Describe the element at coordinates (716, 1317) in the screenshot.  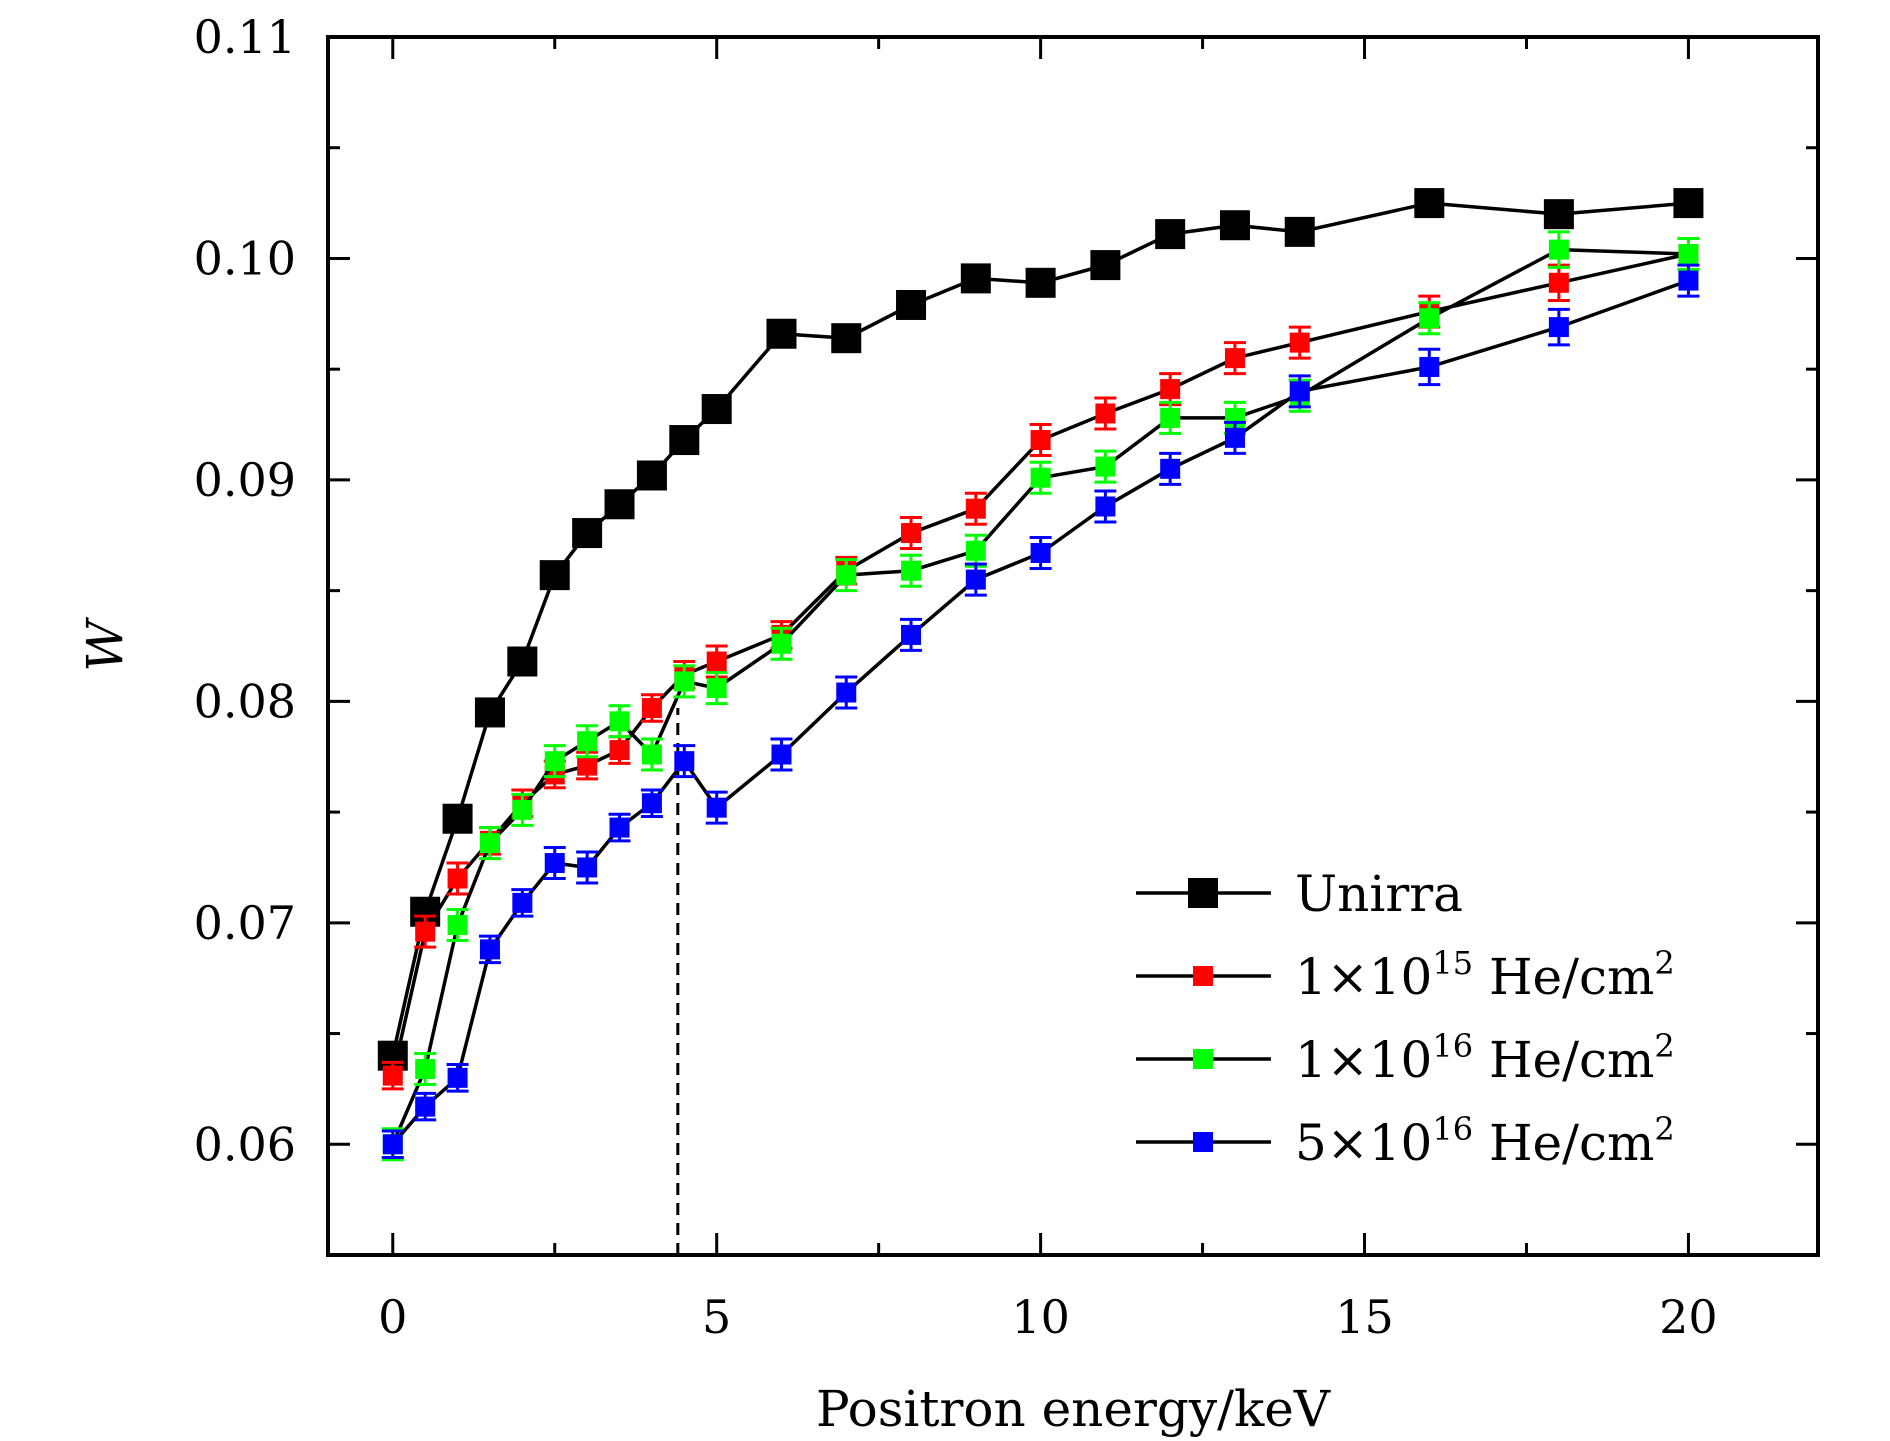
I see `x-tick-label: 5` at that location.